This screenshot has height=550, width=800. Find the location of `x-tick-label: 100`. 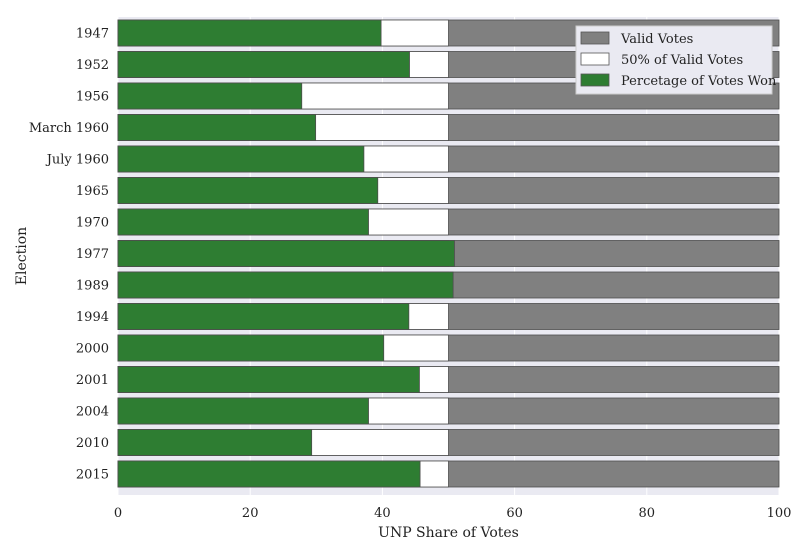

x-tick-label: 100 is located at coordinates (779, 513).